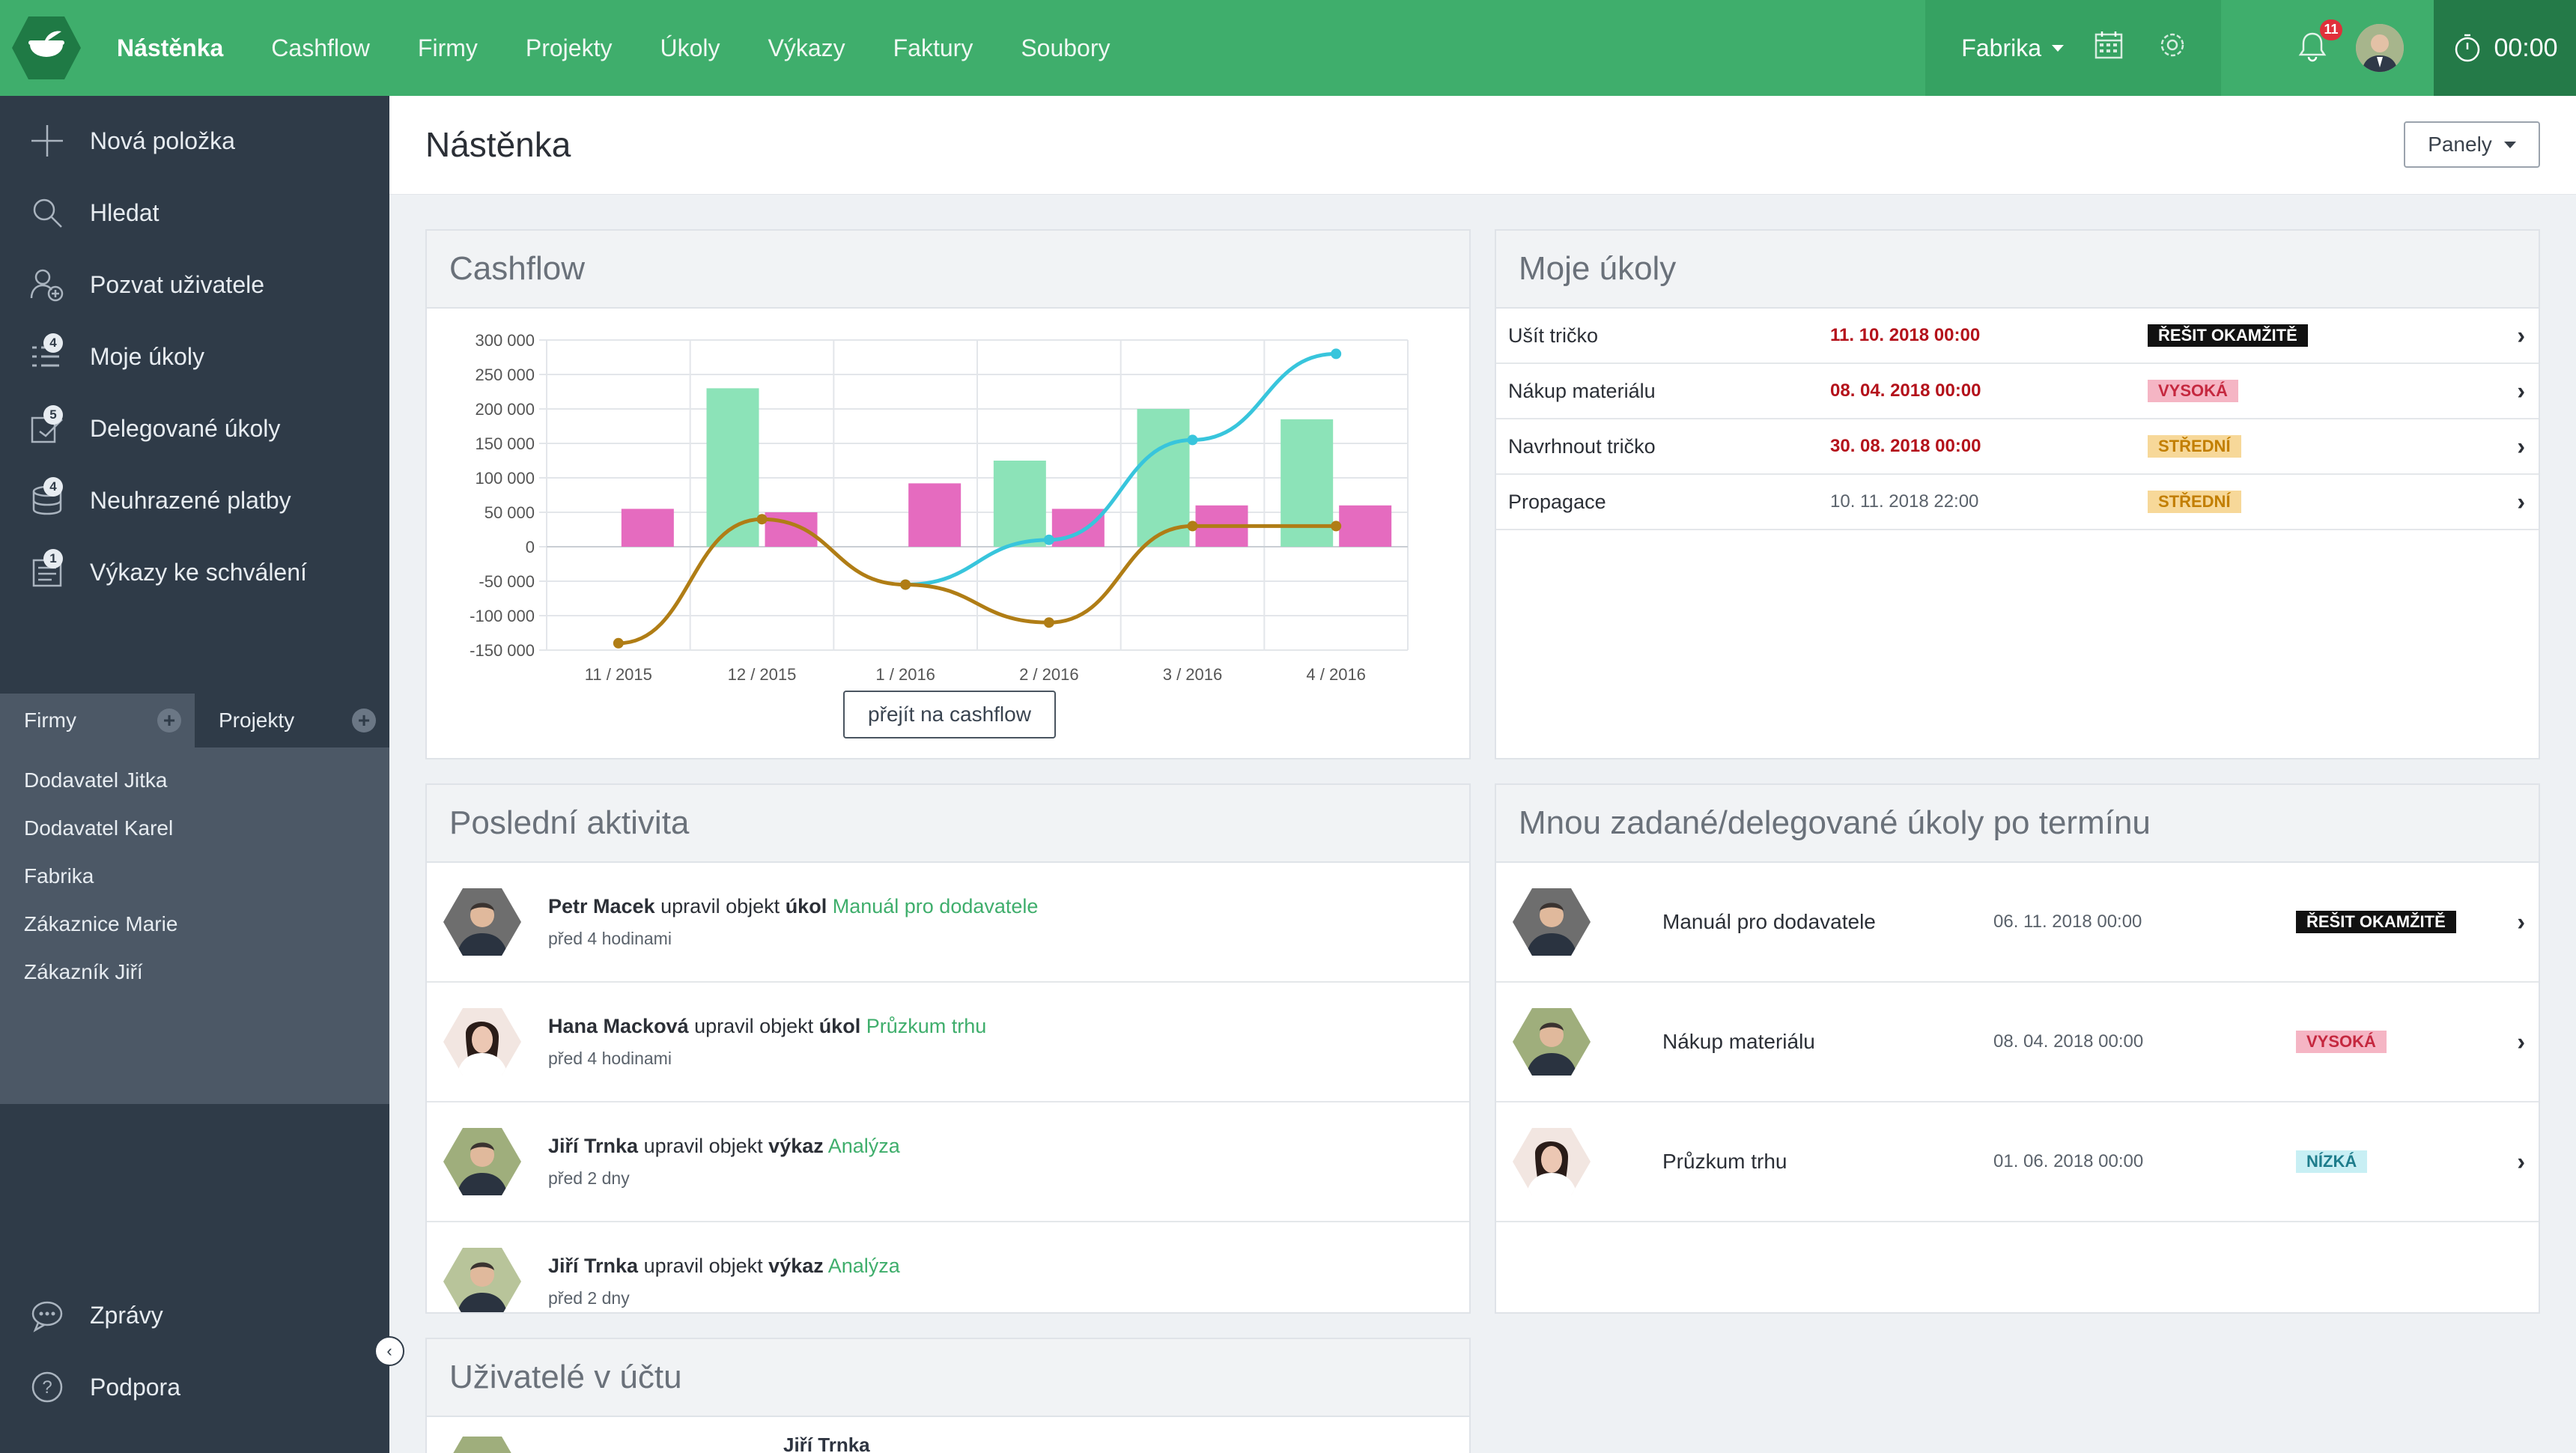 The width and height of the screenshot is (2576, 1453). Describe the element at coordinates (194, 1387) in the screenshot. I see `sidebar-item-podpora: ? Podpora` at that location.